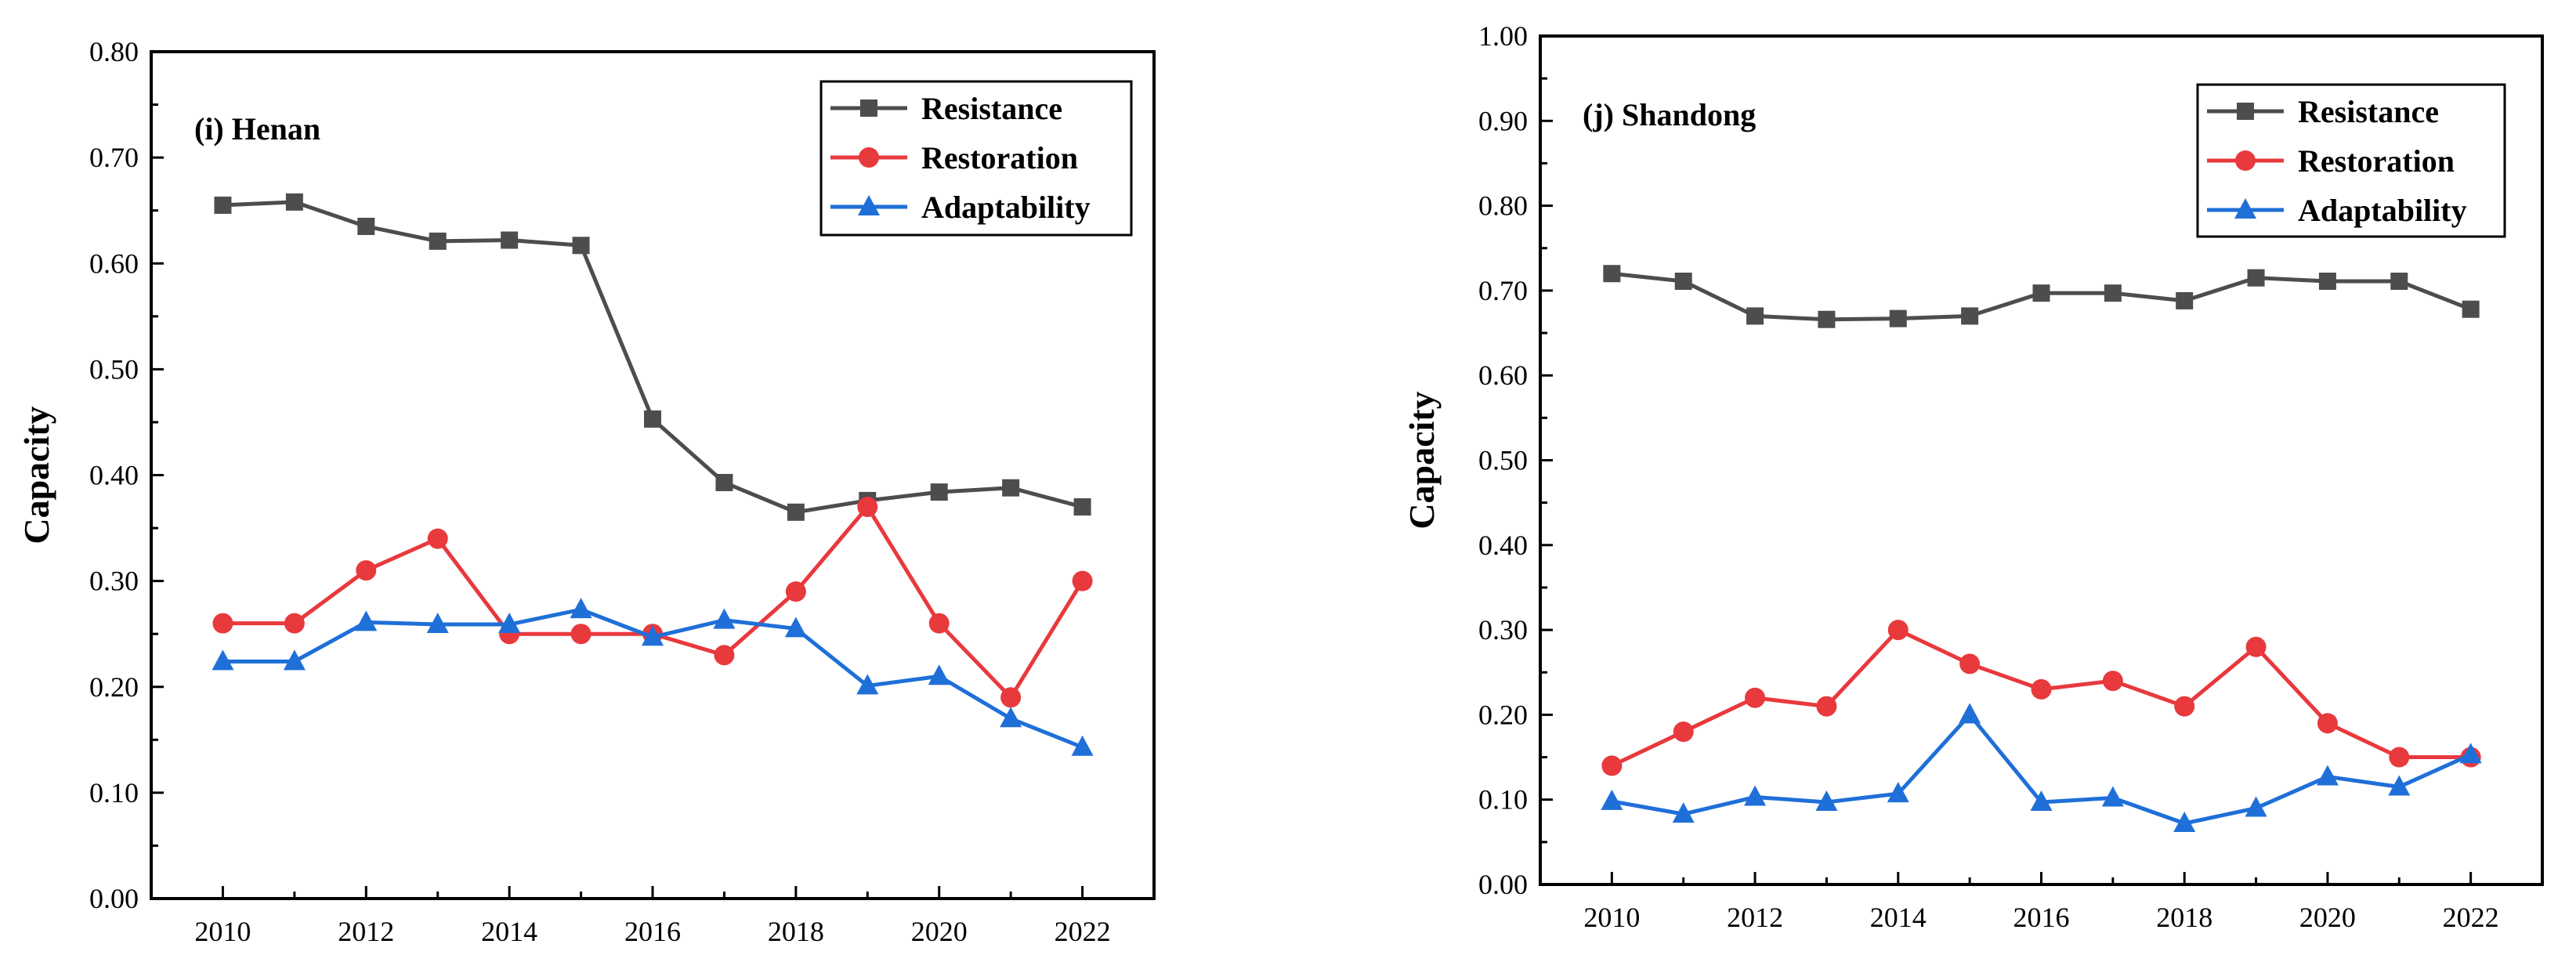 This screenshot has width=2576, height=973. What do you see at coordinates (992, 109) in the screenshot?
I see `legend-label: Resistance` at bounding box center [992, 109].